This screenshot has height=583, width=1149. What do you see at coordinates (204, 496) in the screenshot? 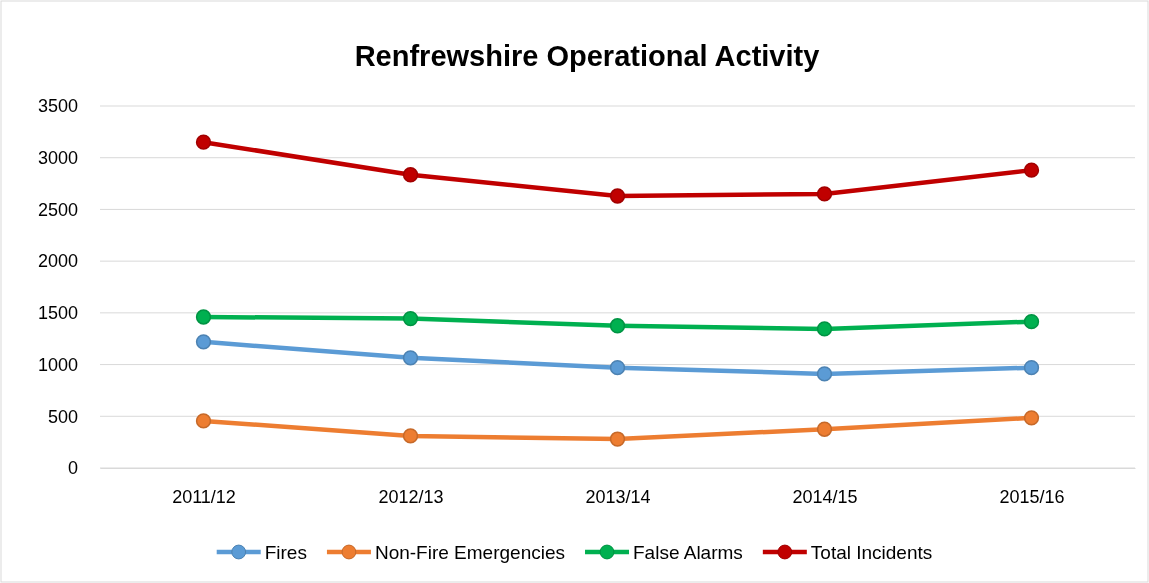
I see `x-tick-label: 2011/12` at bounding box center [204, 496].